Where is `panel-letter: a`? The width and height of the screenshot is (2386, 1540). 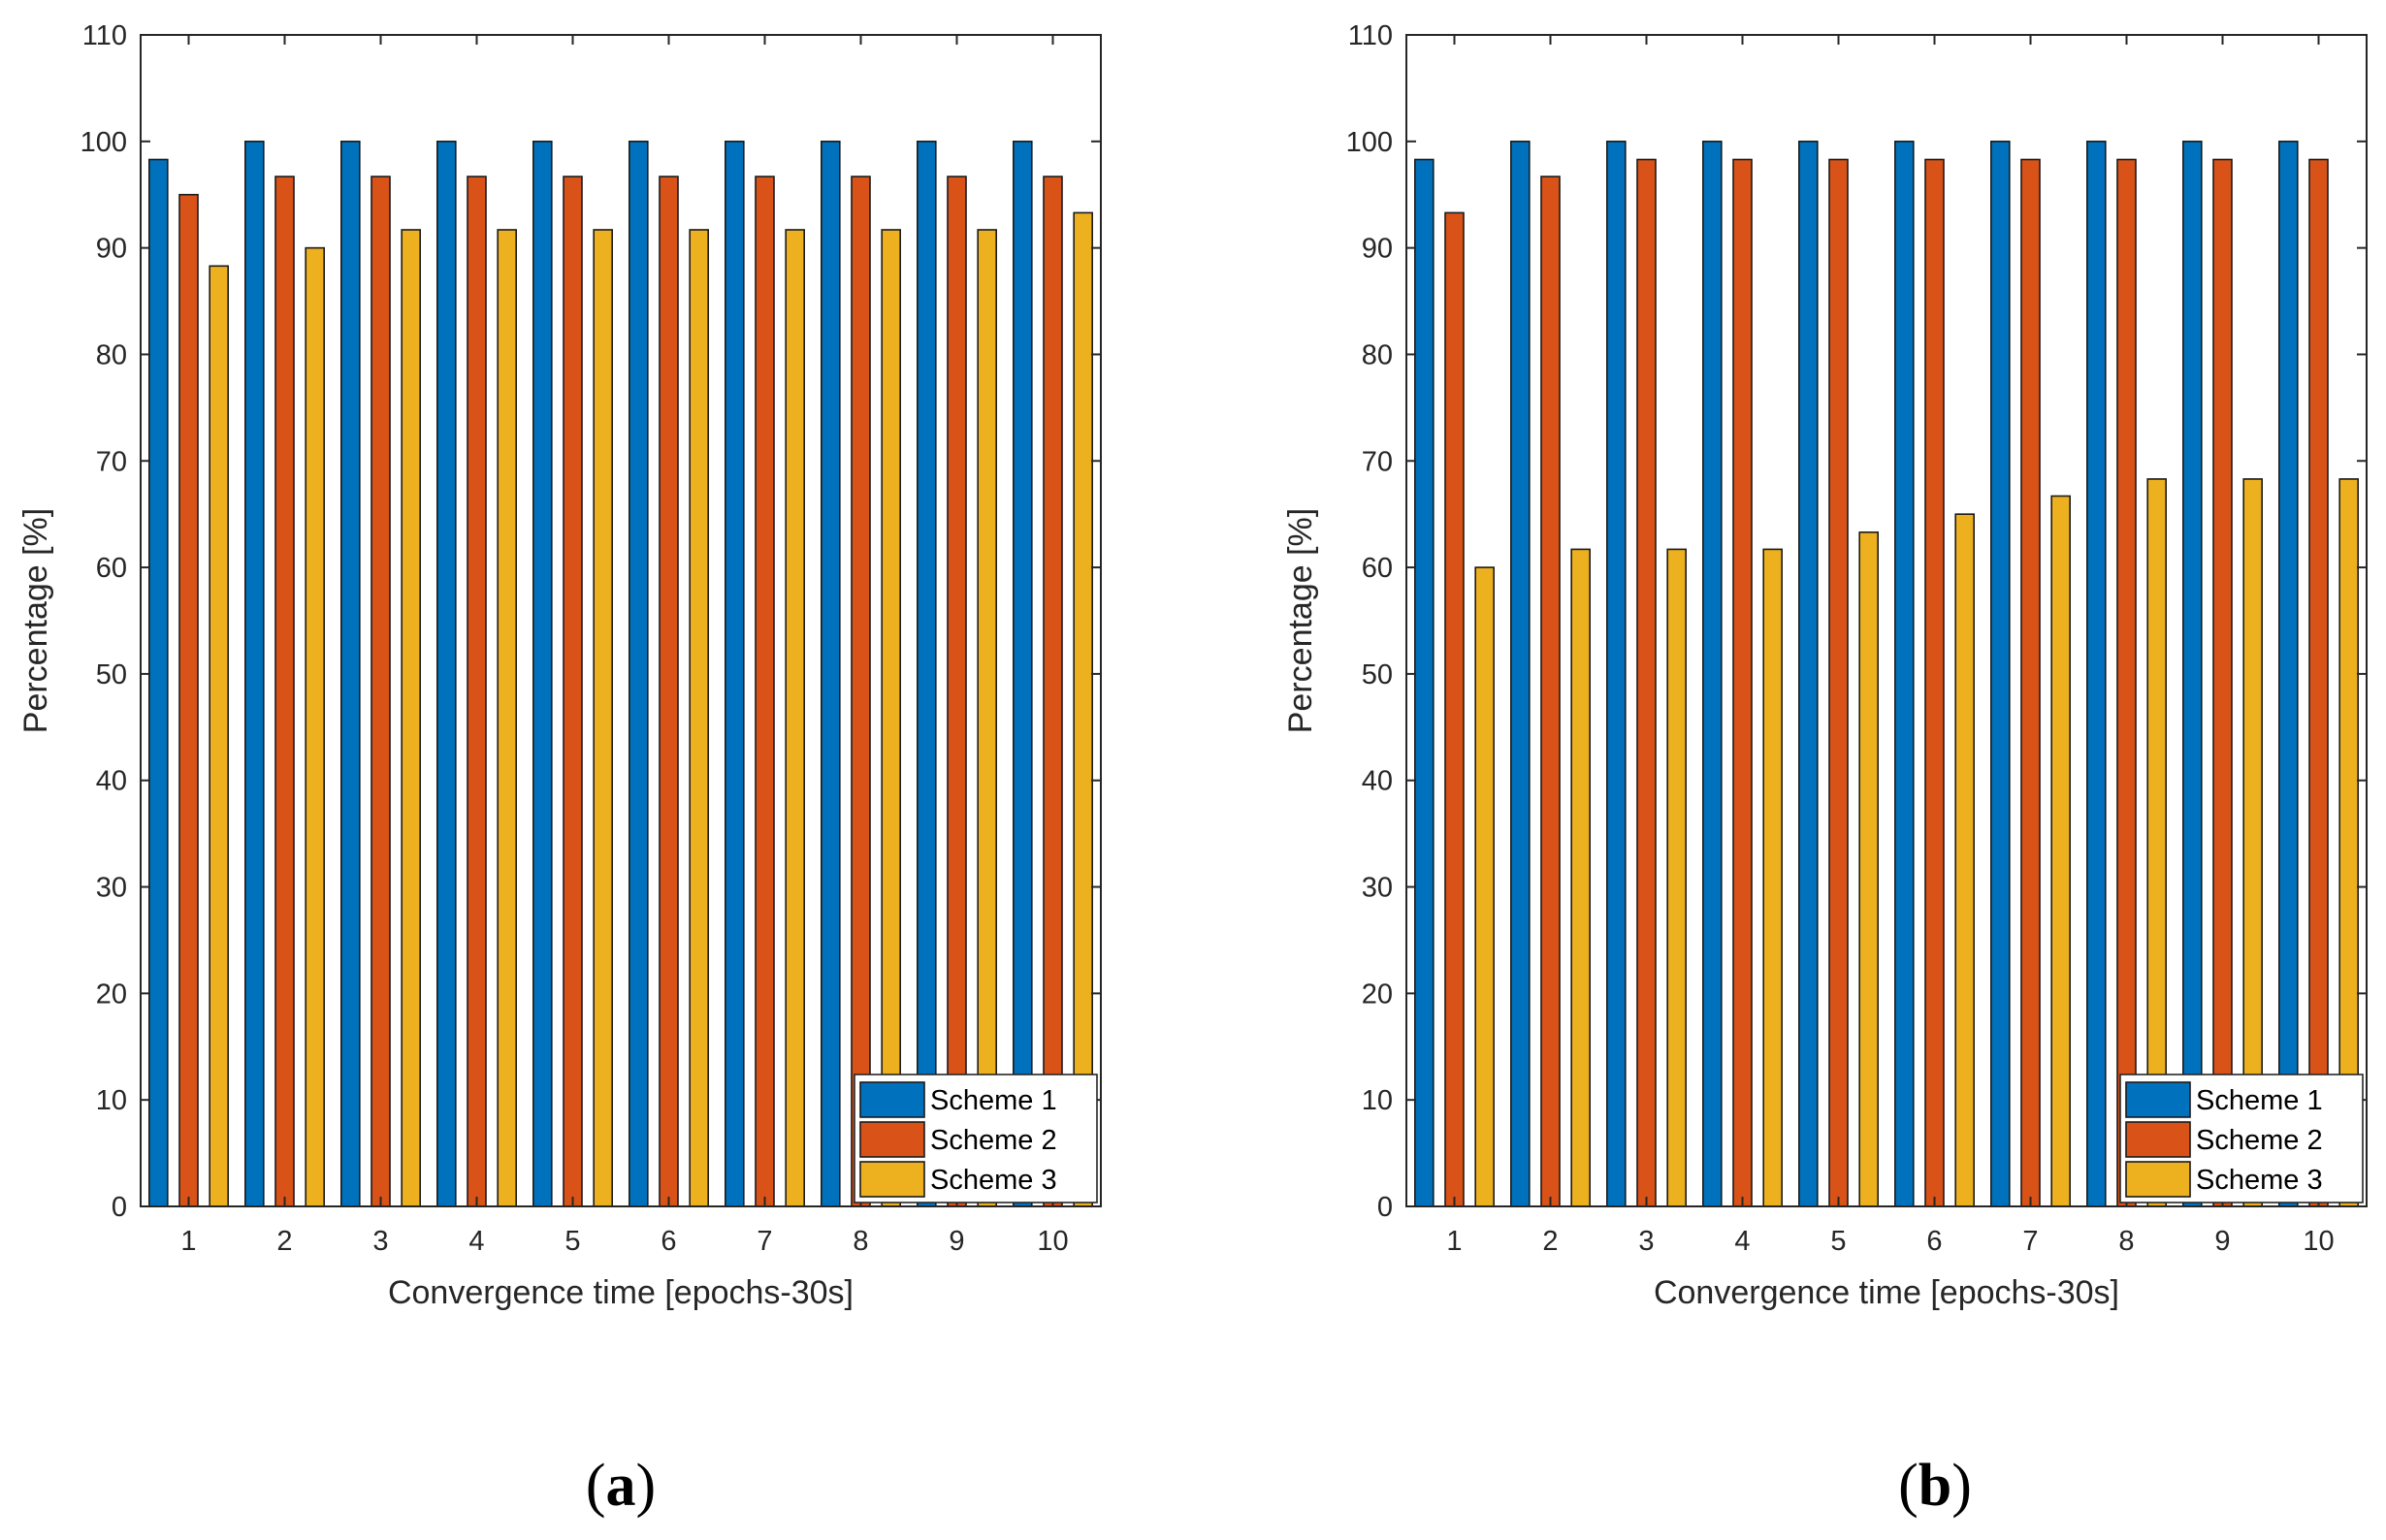 panel-letter: a is located at coordinates (621, 1486).